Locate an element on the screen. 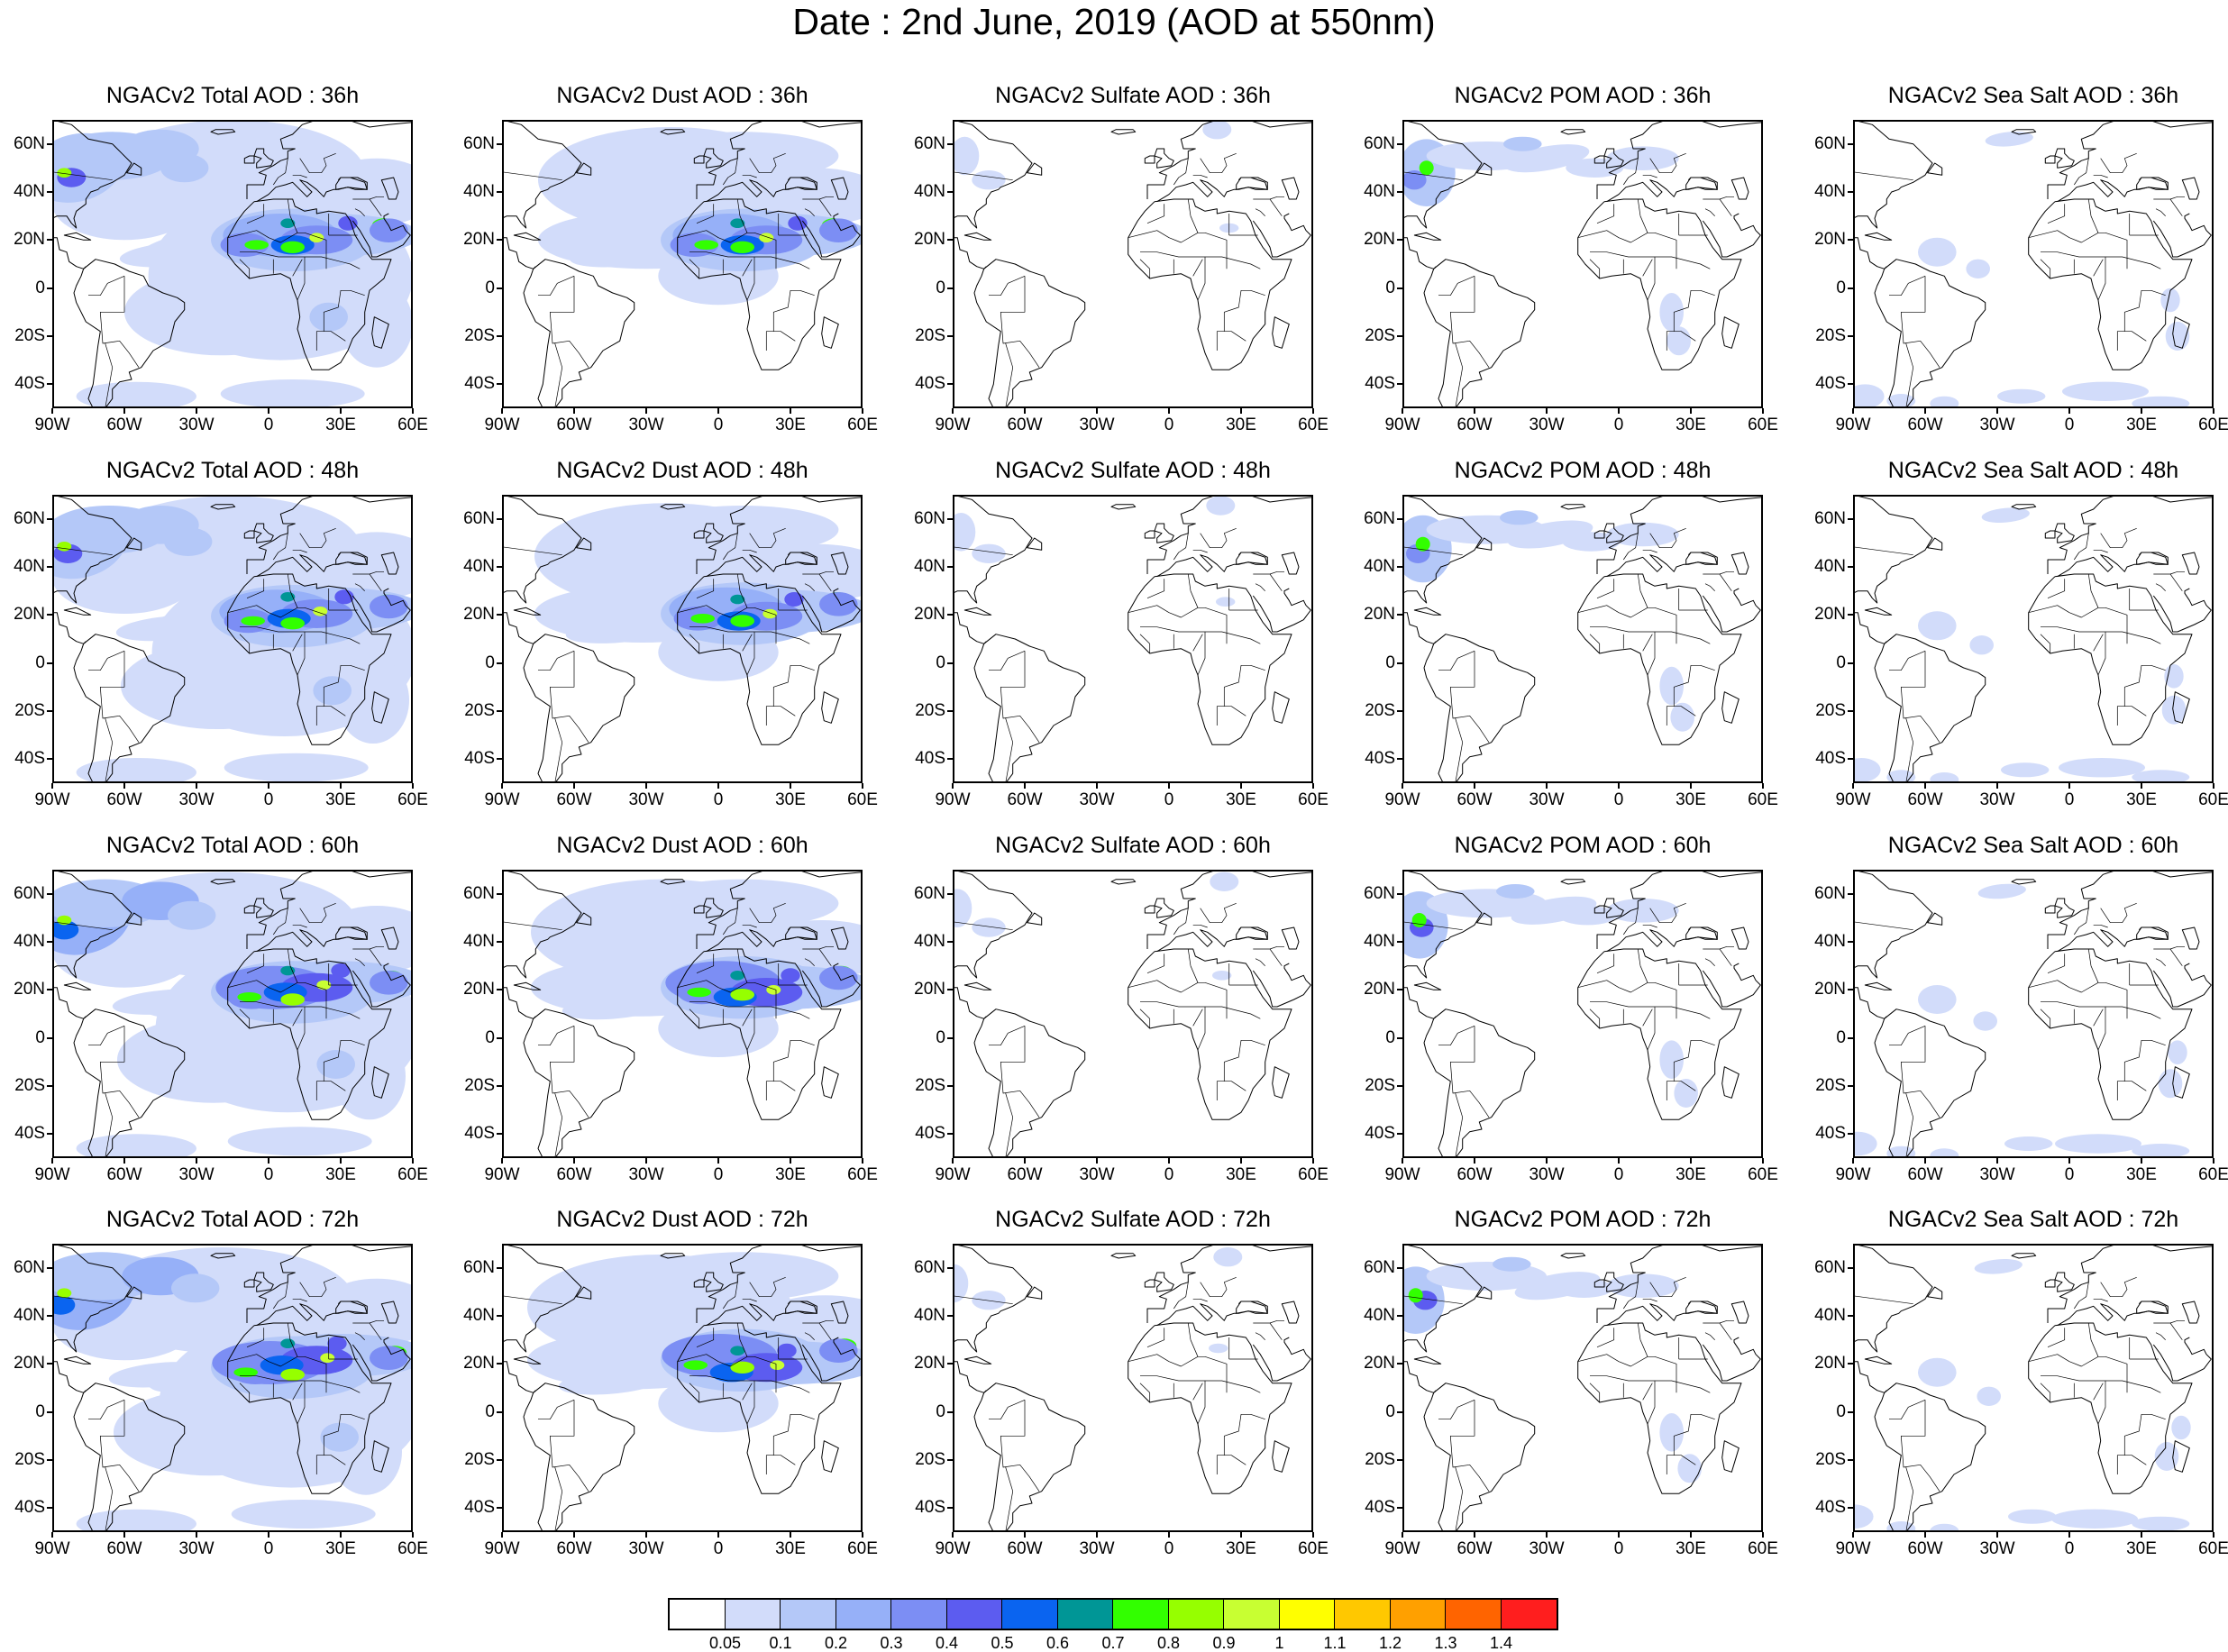 The width and height of the screenshot is (2228, 1652). coastline-blackSea is located at coordinates (351, 558).